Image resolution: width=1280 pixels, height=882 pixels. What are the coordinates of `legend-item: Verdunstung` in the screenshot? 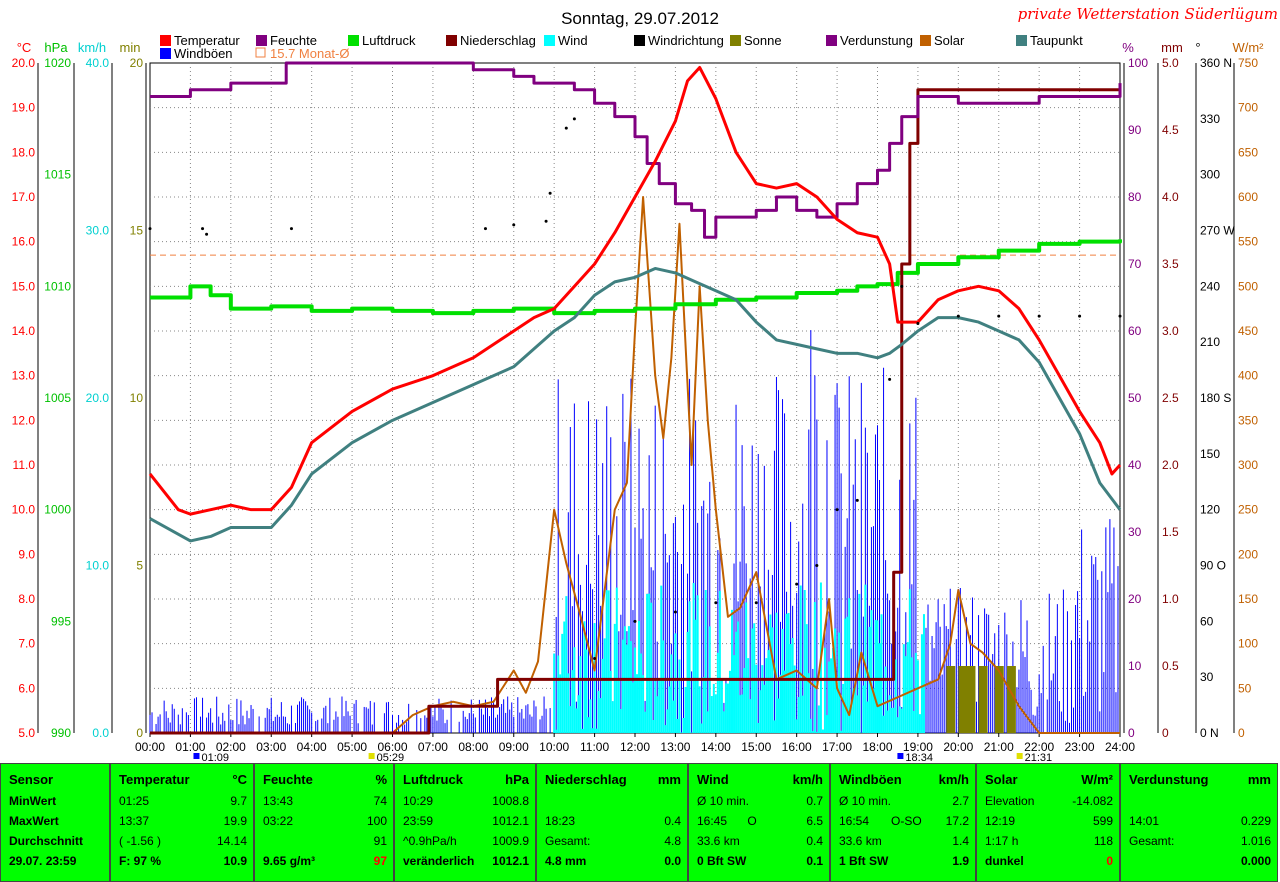 It's located at (876, 40).